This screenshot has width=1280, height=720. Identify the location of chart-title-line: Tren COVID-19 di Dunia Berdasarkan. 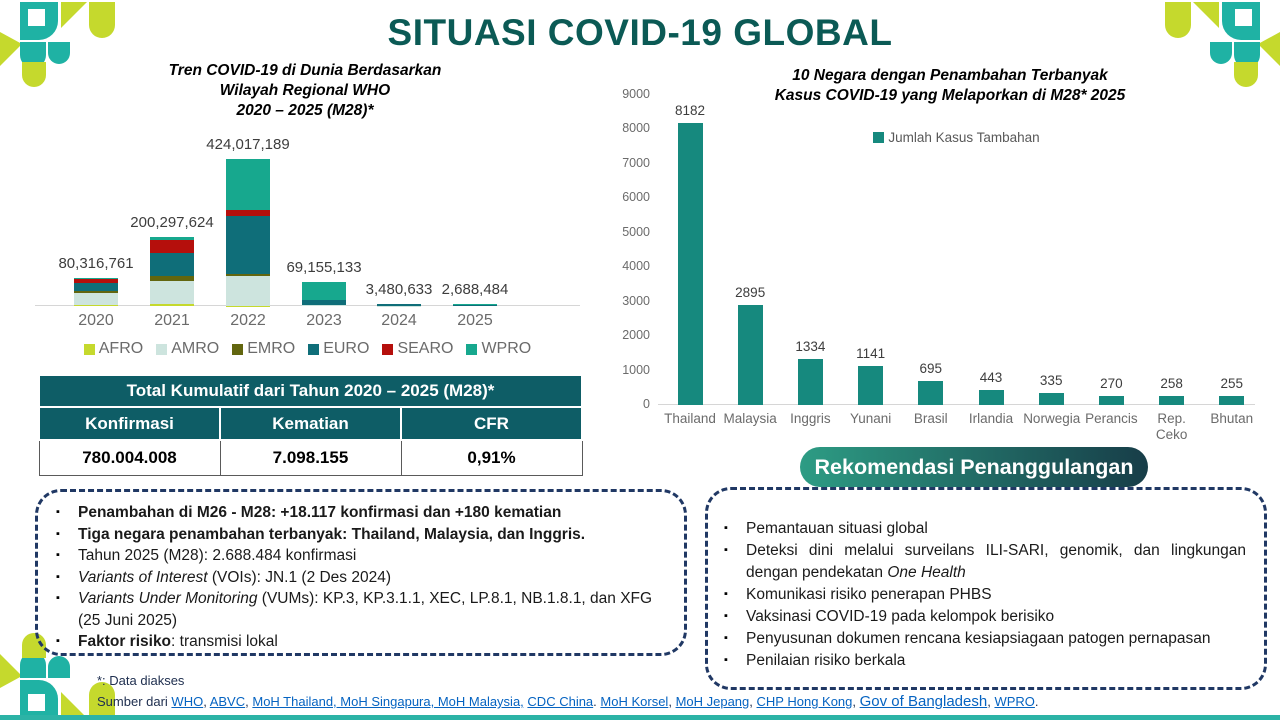
(305, 70).